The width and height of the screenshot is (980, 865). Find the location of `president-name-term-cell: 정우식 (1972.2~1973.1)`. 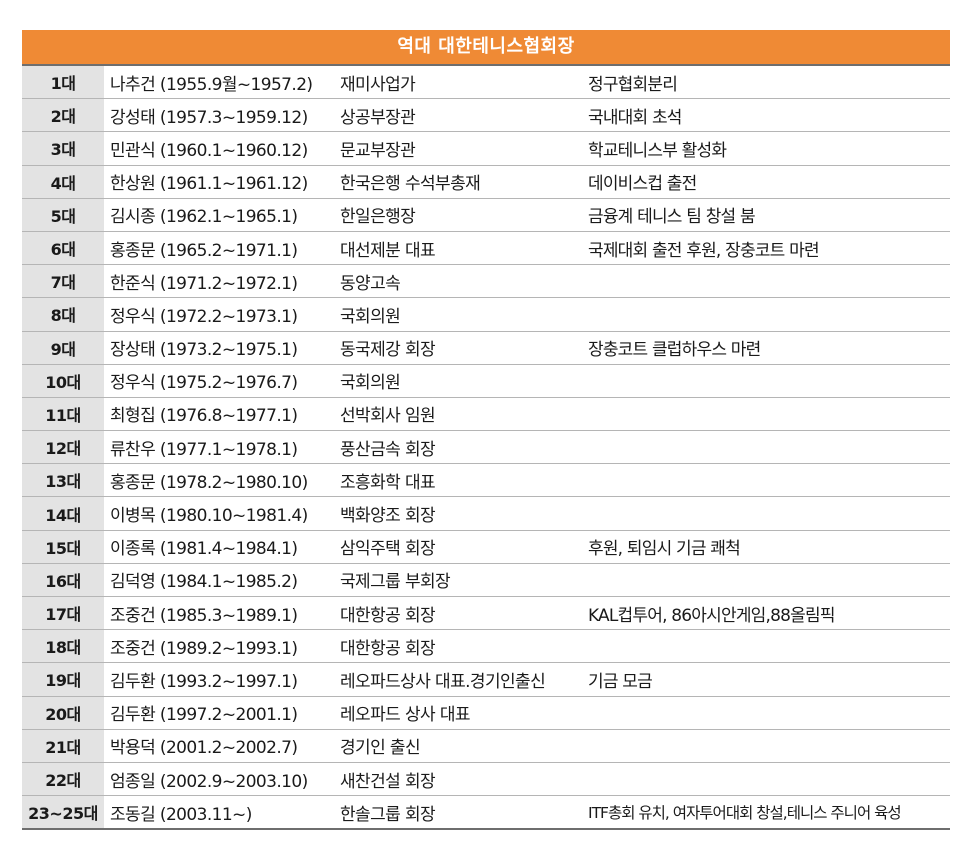

president-name-term-cell: 정우식 (1972.2~1973.1) is located at coordinates (221, 314).